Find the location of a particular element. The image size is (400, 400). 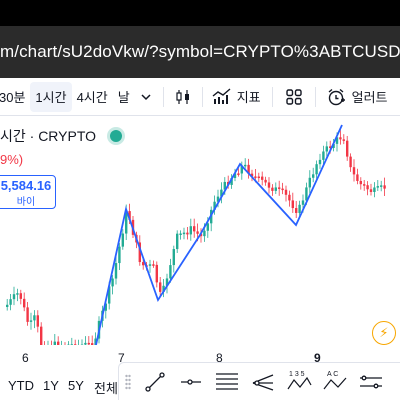

buy-price-value: 5,584.16 is located at coordinates (26, 185).